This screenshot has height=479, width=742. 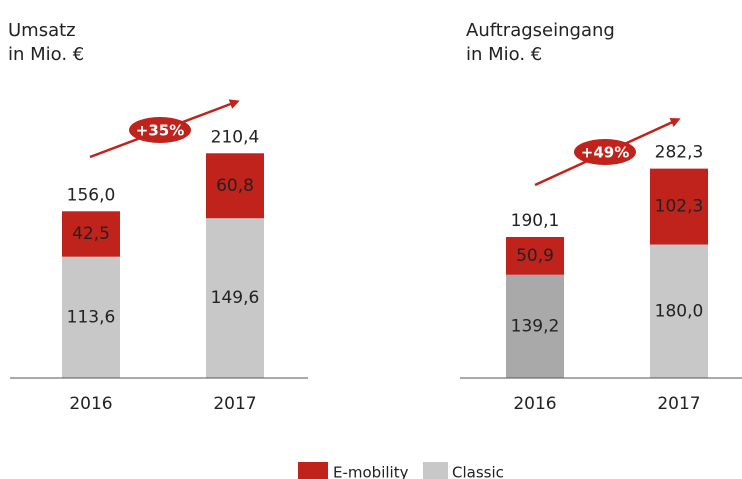 I want to click on value-label: 180,0, so click(x=679, y=311).